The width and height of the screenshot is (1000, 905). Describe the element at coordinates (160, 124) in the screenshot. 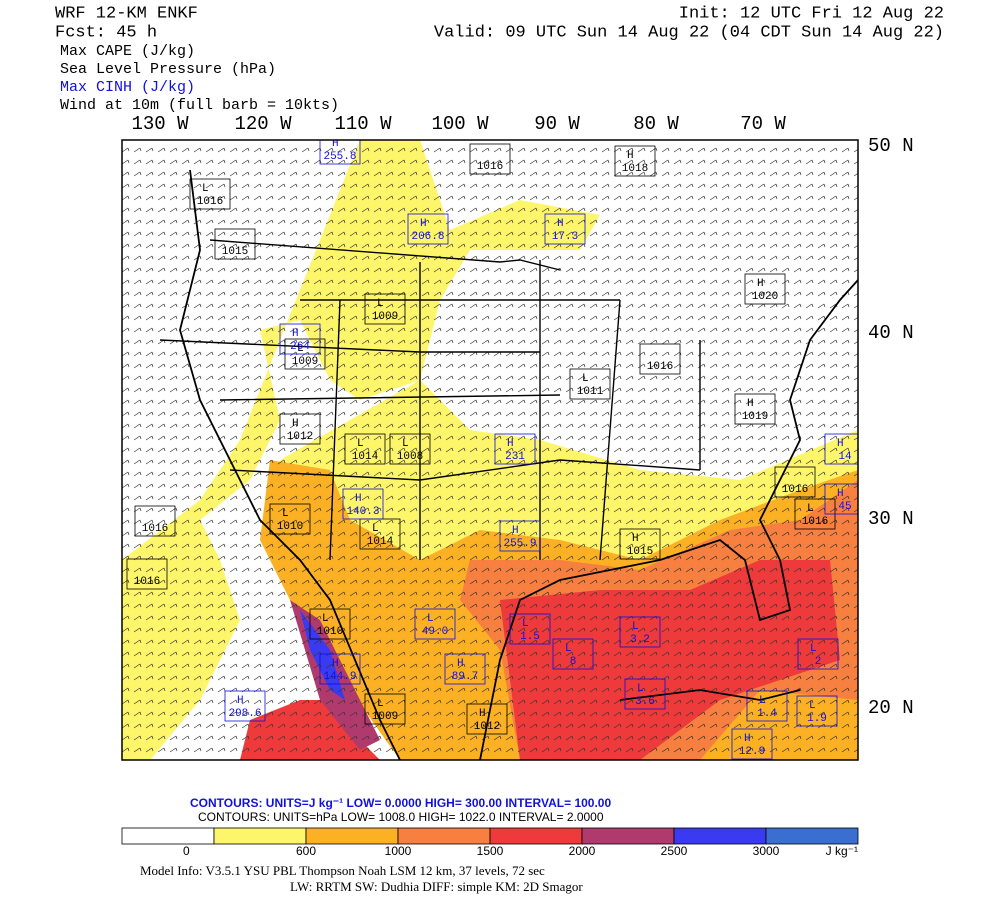

I see `lon-label: 130 W` at that location.